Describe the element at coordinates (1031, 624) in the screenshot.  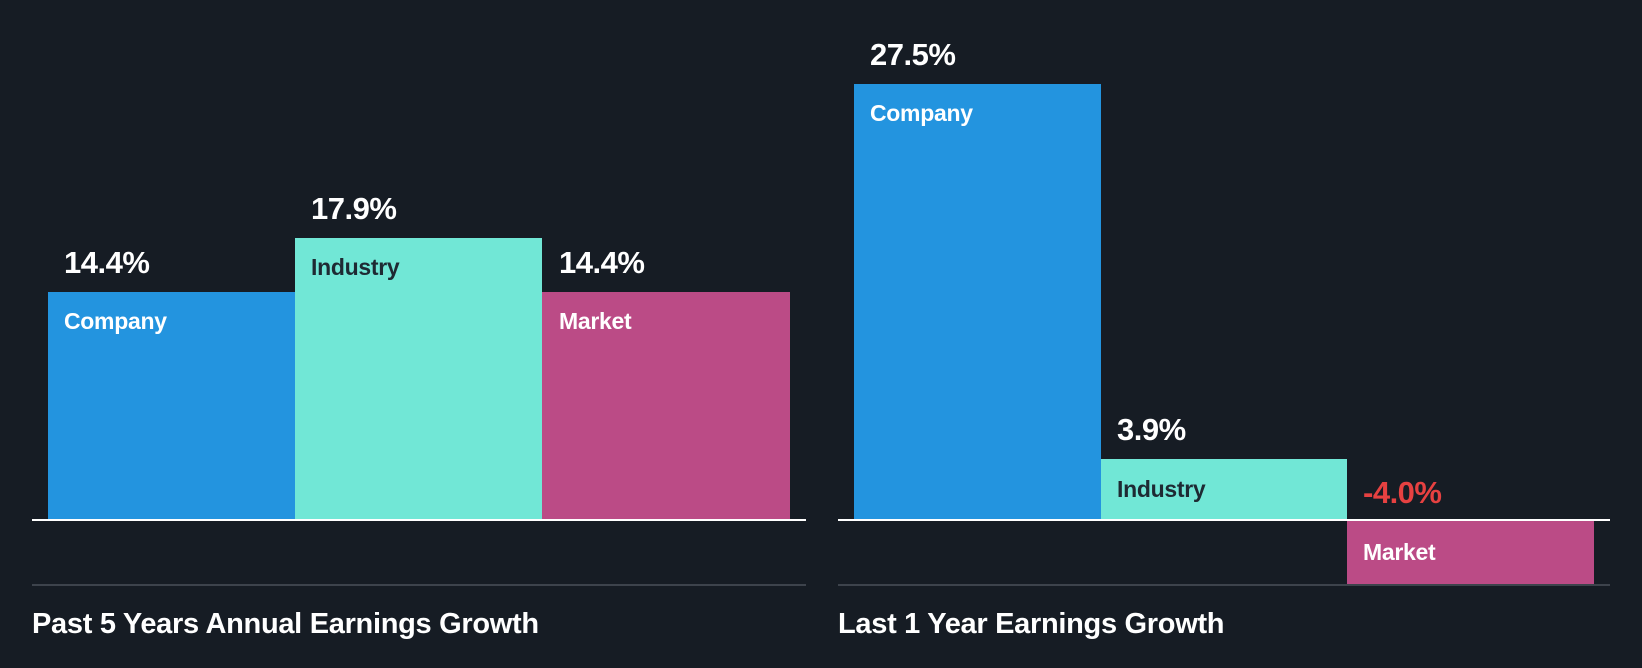
I see `chart-title: Last 1 Year Earnings Growth` at that location.